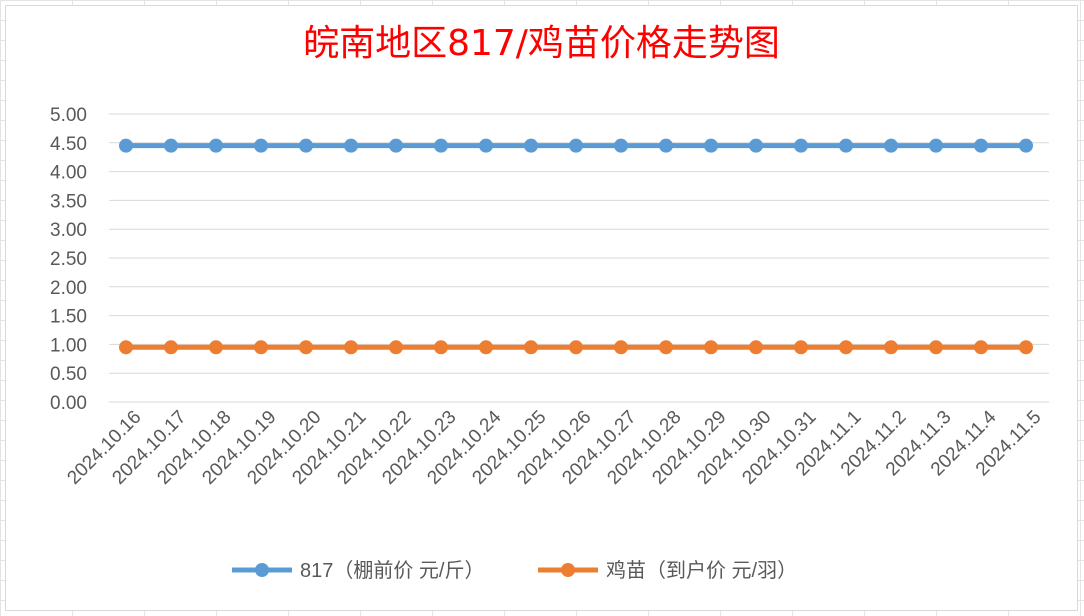 Image resolution: width=1084 pixels, height=616 pixels. Describe the element at coordinates (68, 230) in the screenshot. I see `y-tick-label: 3.00` at that location.